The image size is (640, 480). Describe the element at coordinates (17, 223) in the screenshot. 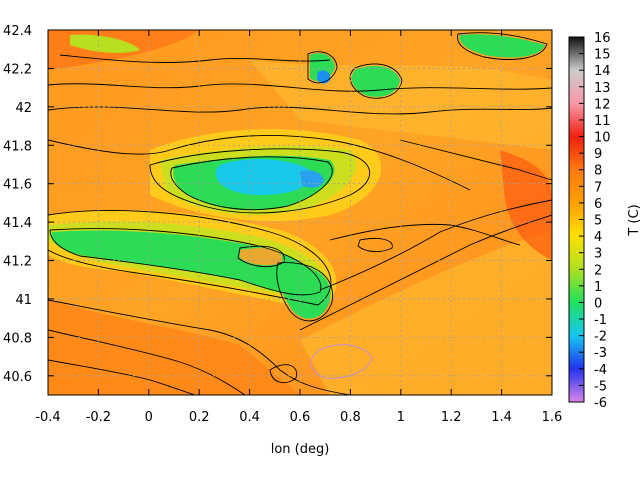

I see `y-tick-label: 41.4` at that location.